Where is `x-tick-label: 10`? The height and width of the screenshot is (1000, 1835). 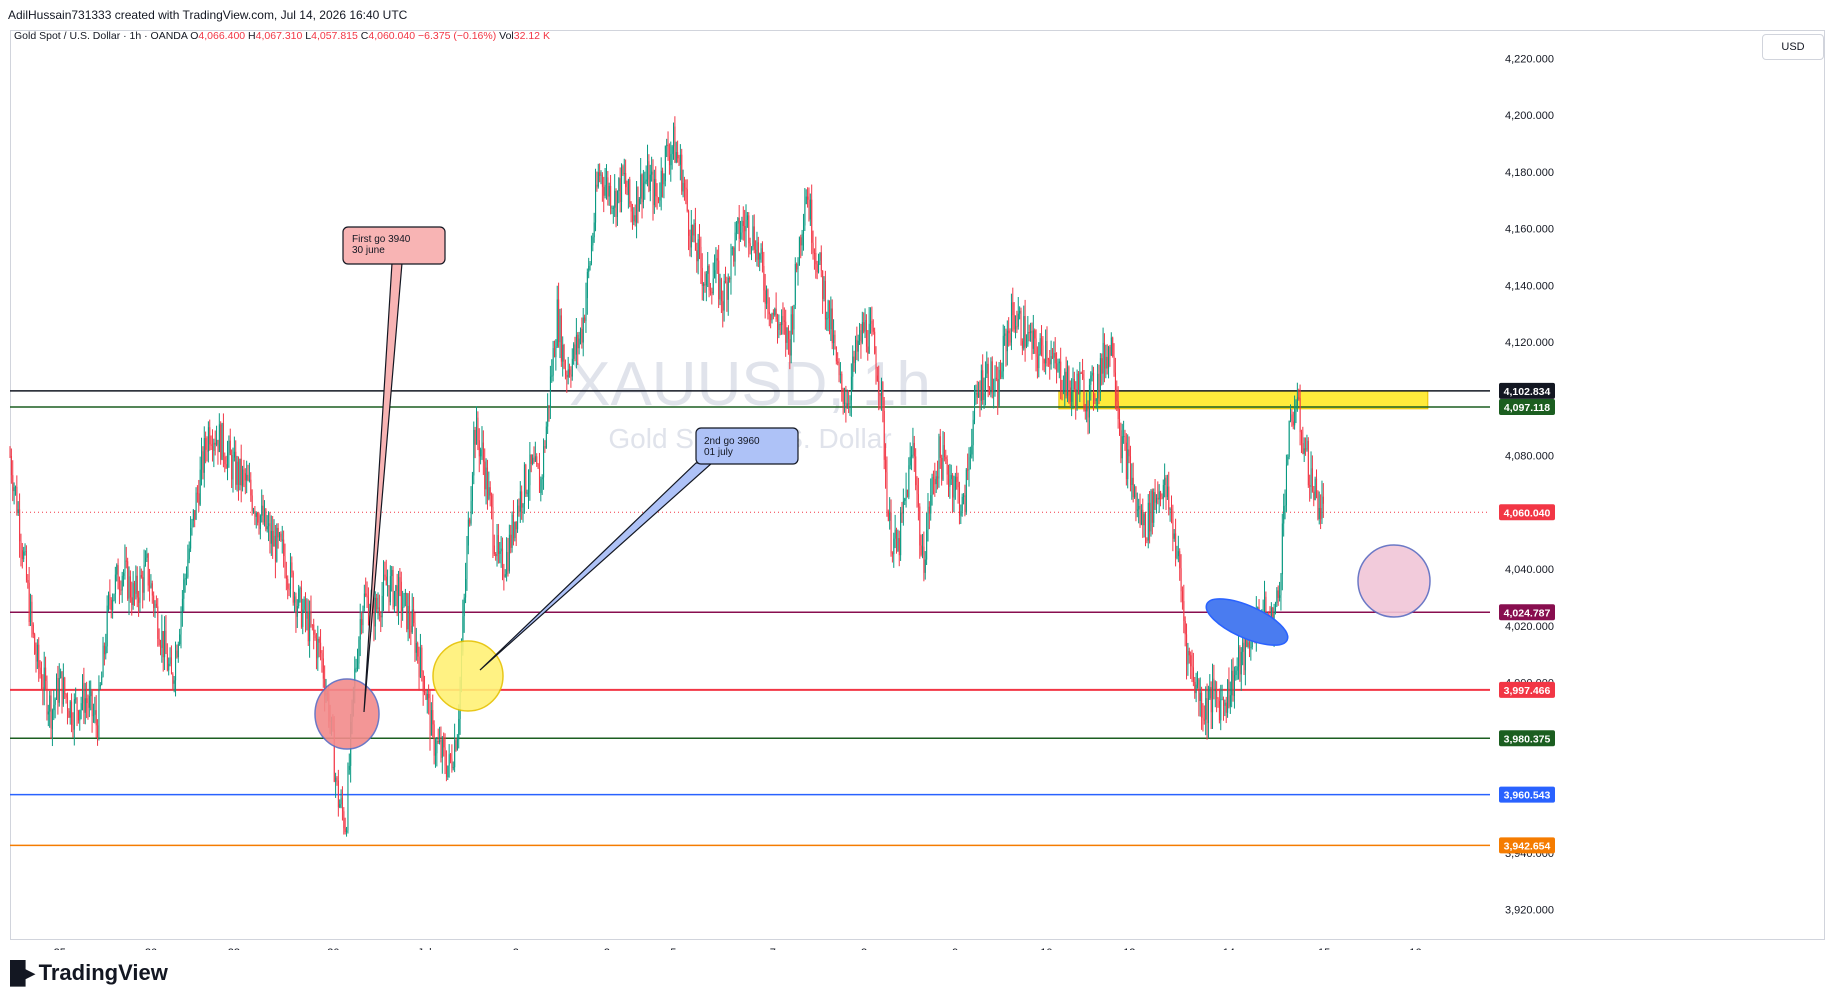
x-tick-label: 10 is located at coordinates (1046, 948).